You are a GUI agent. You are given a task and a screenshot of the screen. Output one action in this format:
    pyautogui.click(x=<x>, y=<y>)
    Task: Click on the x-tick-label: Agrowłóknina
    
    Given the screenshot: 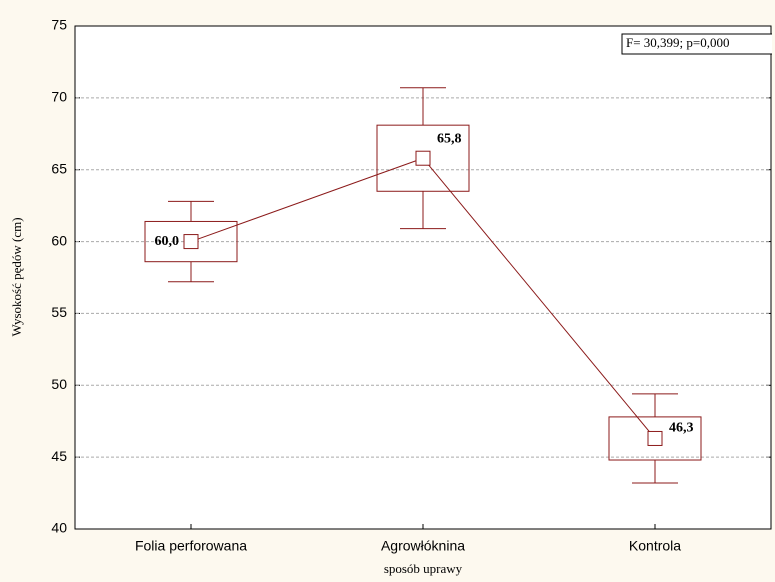 What is the action you would take?
    pyautogui.click(x=423, y=546)
    